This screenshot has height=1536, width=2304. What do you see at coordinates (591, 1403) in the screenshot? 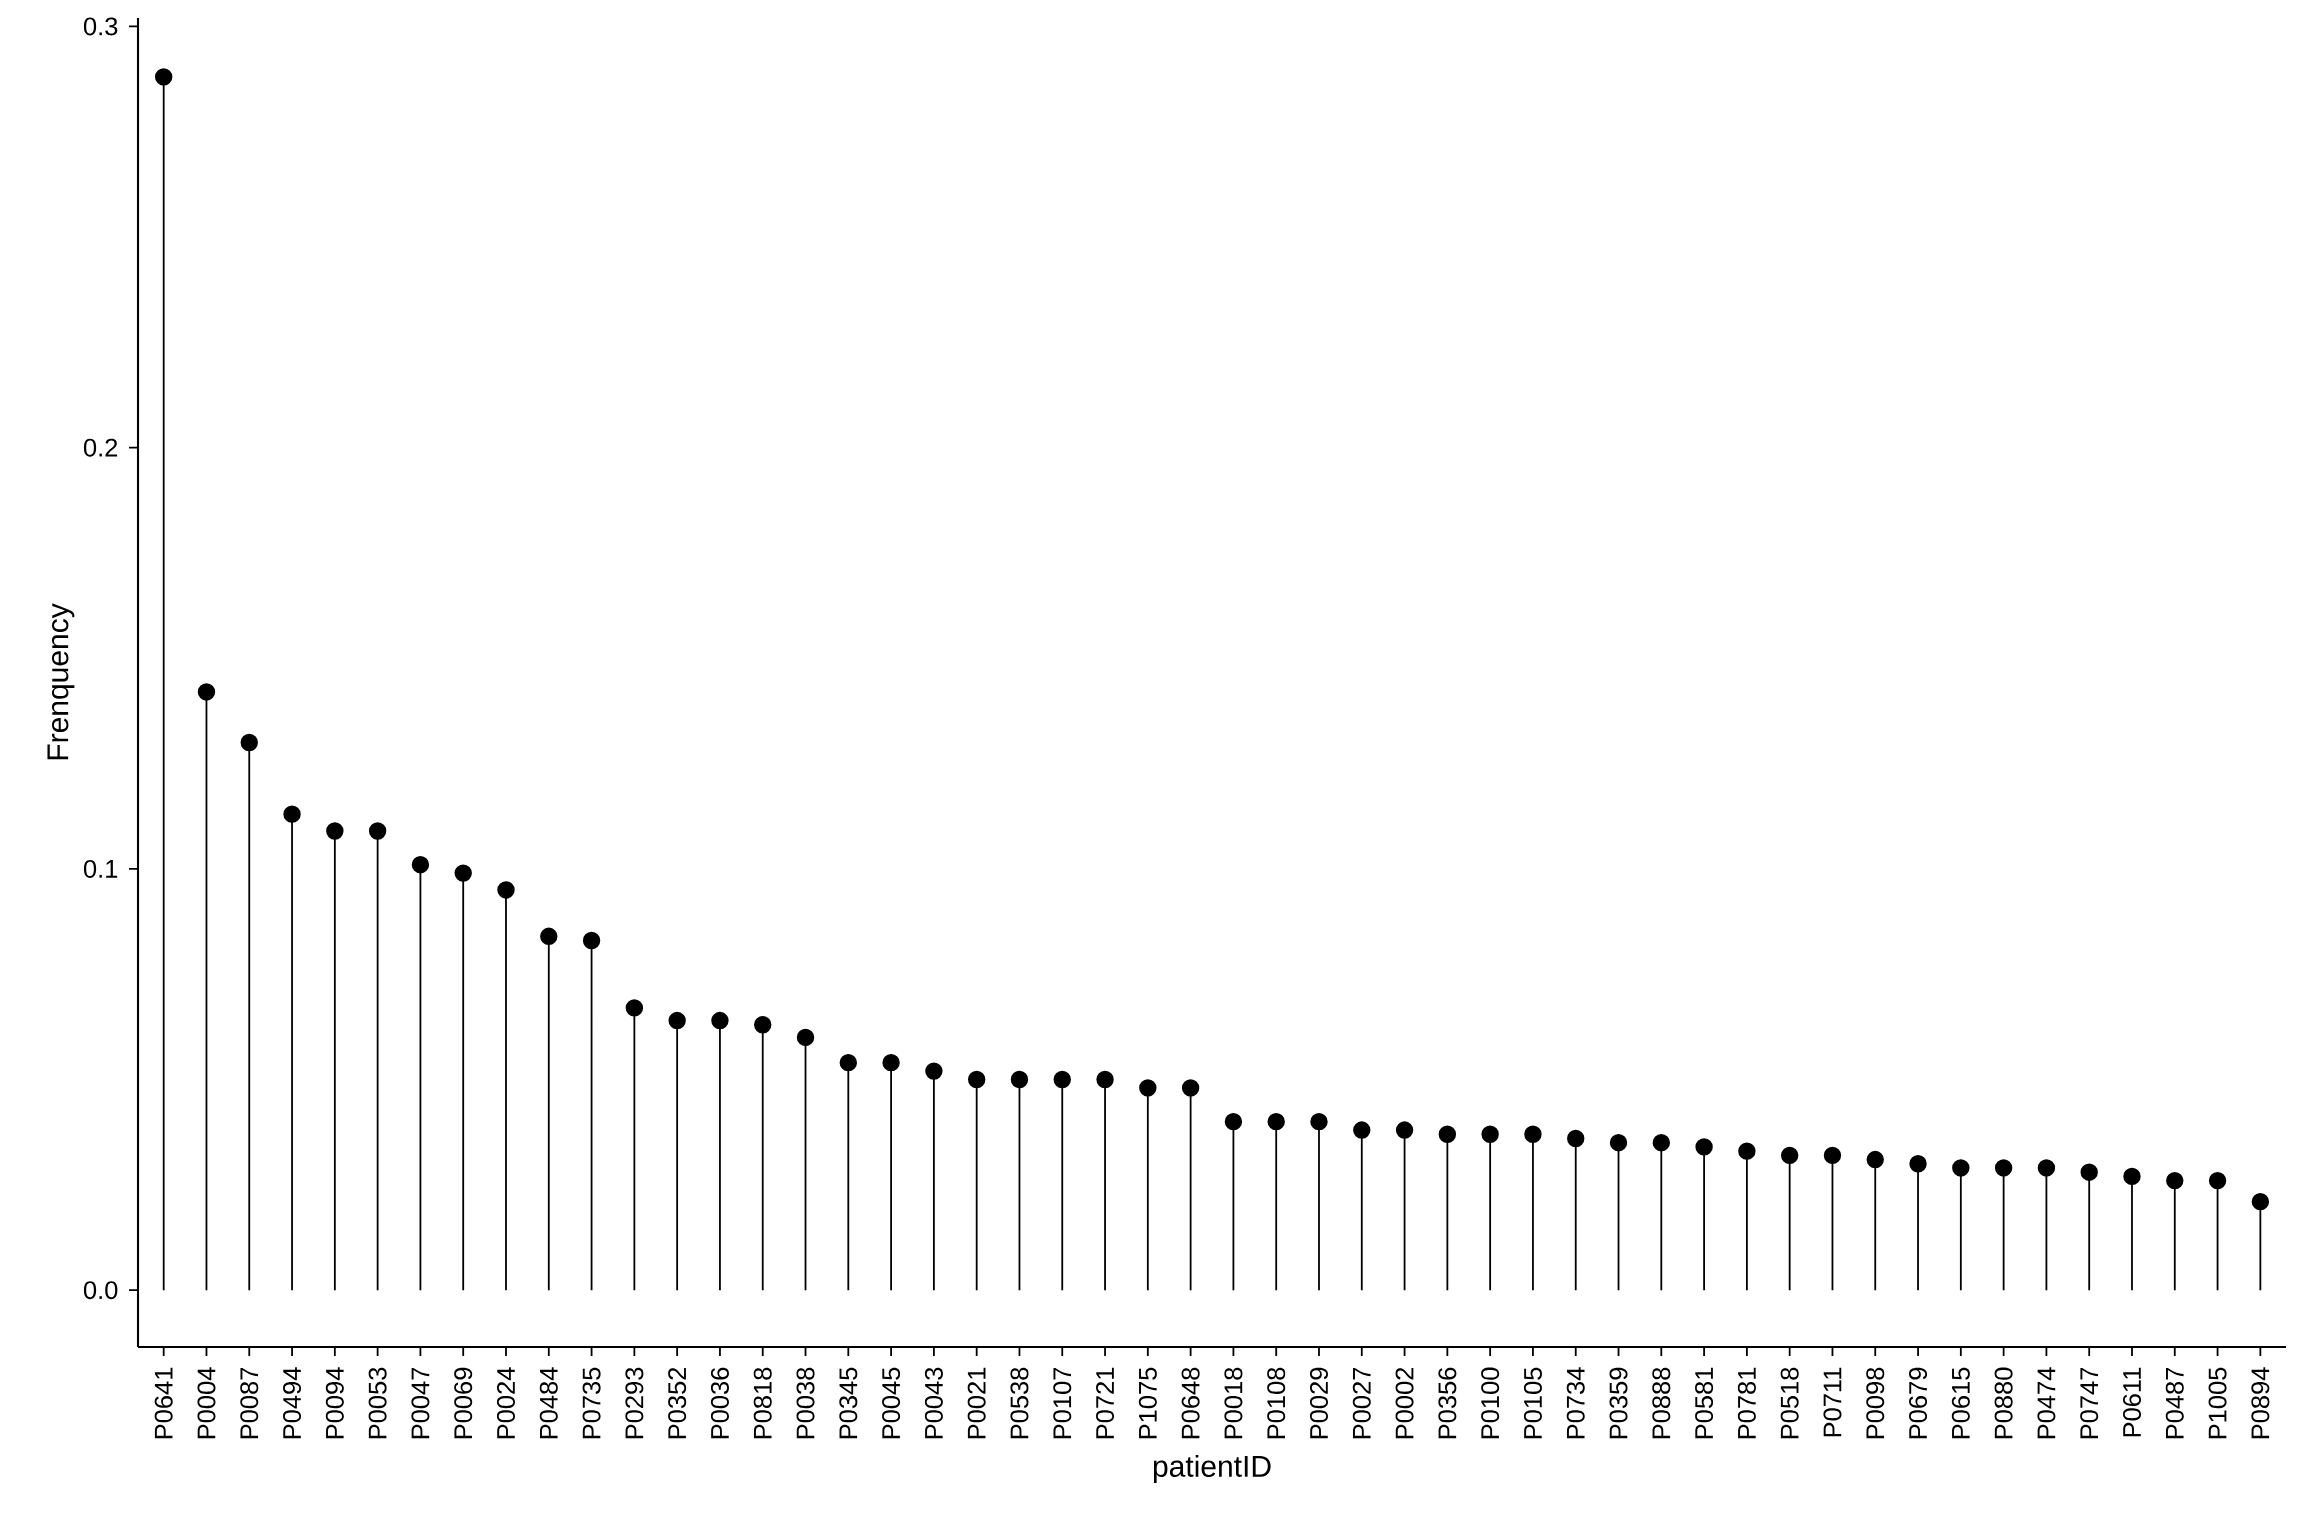
I see `x-tick-label: P0735` at bounding box center [591, 1403].